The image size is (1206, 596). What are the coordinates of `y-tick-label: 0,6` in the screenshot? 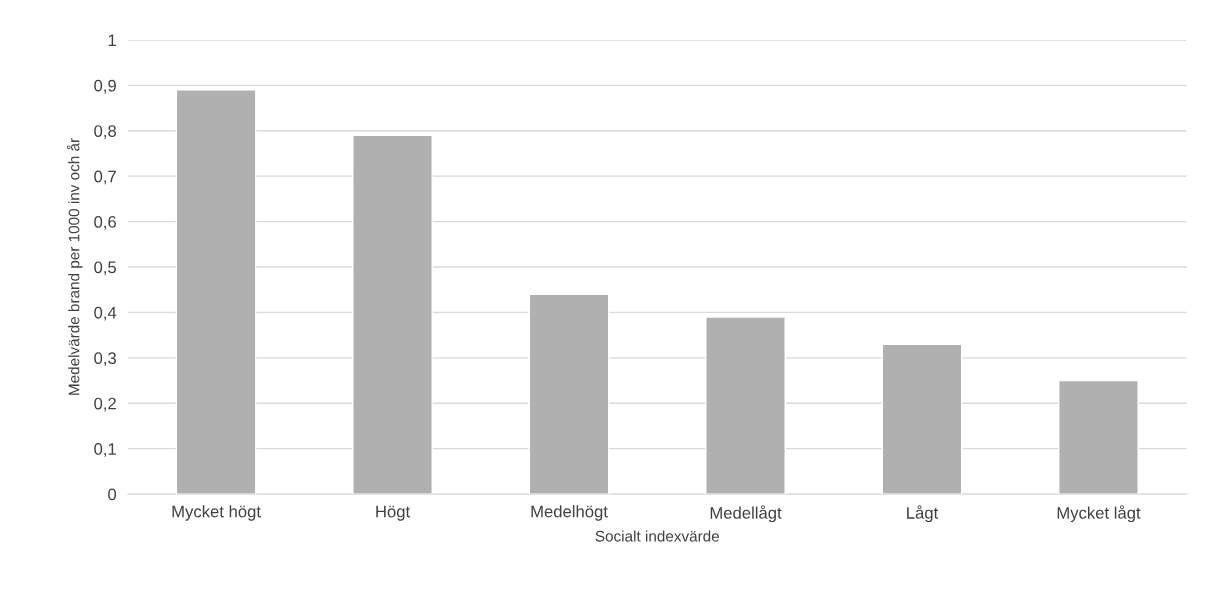 It's located at (105, 222).